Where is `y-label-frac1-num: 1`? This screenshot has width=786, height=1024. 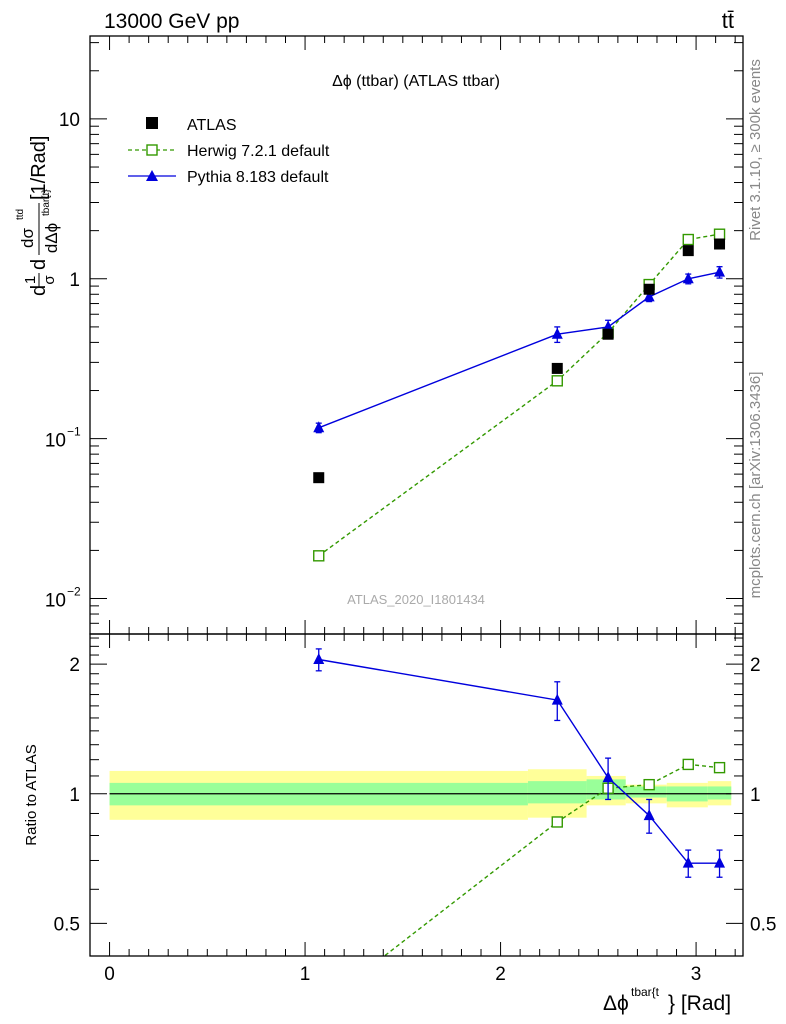 y-label-frac1-num: 1 is located at coordinates (30, 280).